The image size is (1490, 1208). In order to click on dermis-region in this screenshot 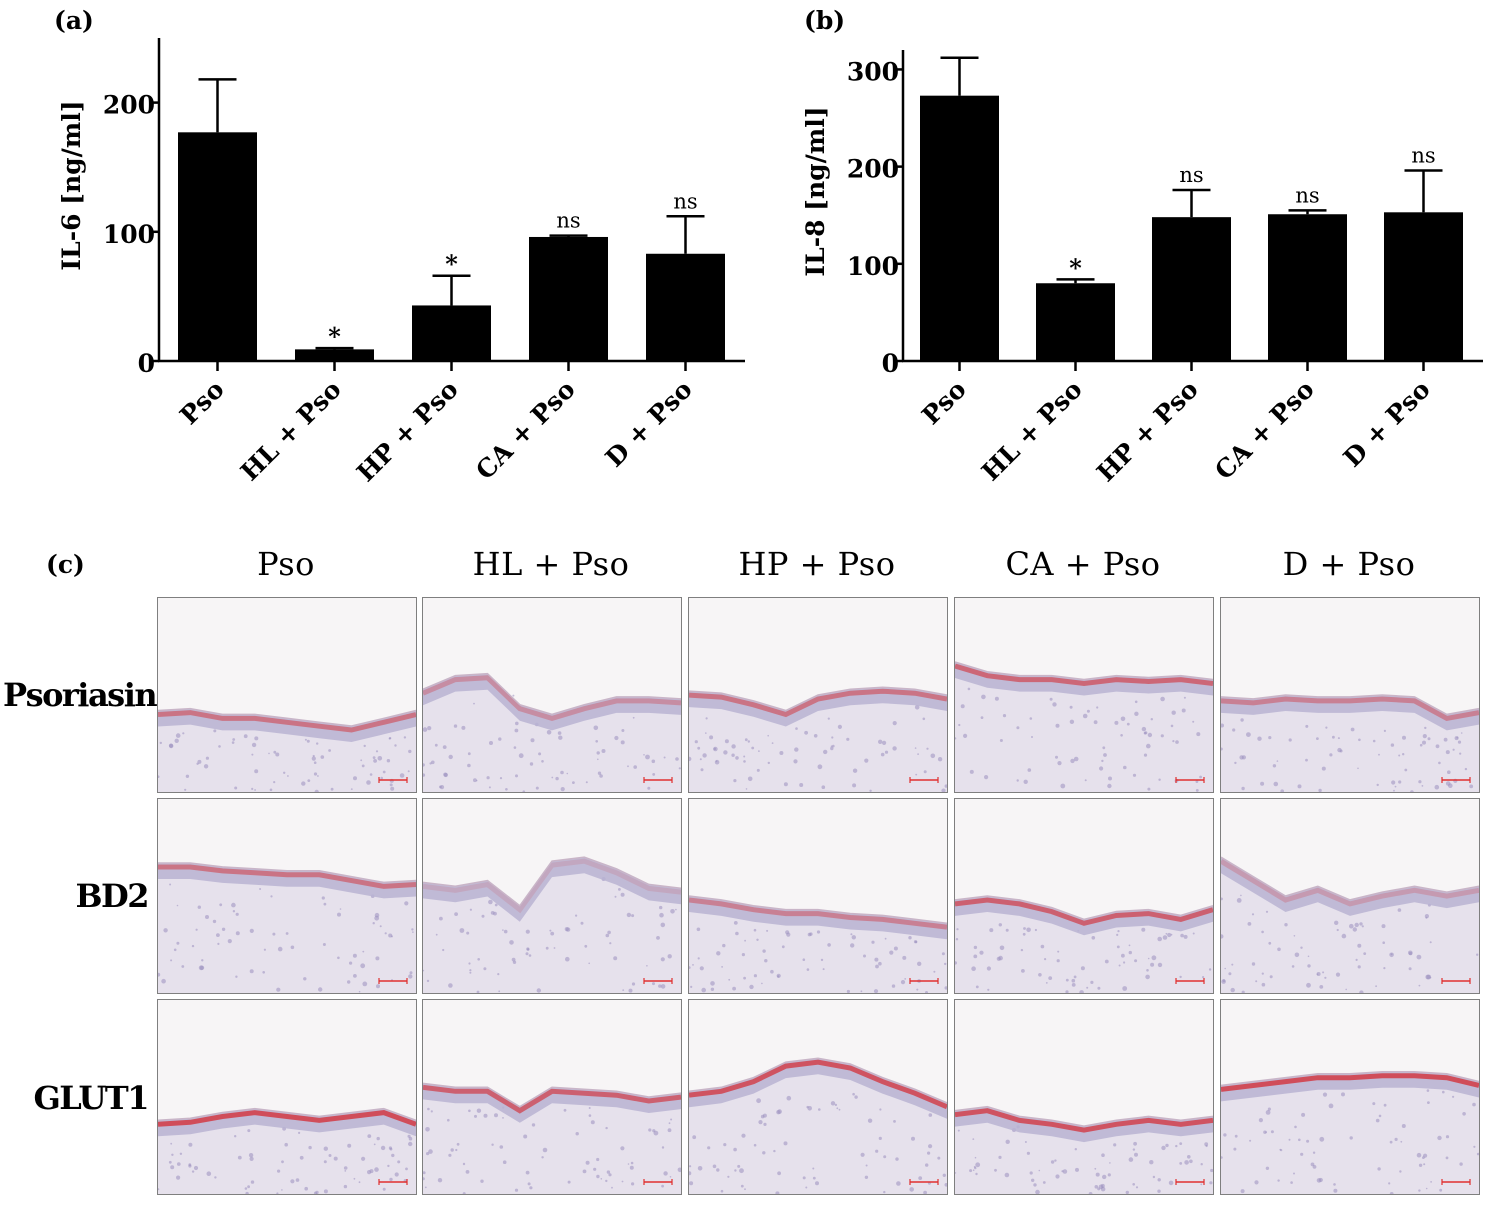, I will do `click(552, 732)`.